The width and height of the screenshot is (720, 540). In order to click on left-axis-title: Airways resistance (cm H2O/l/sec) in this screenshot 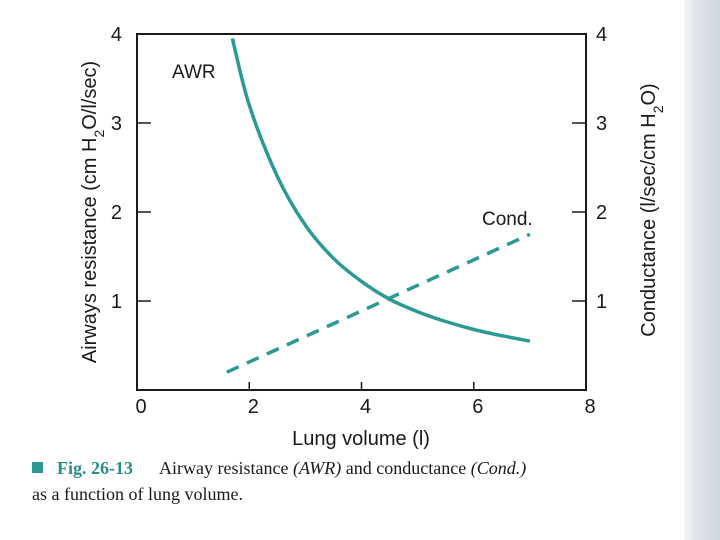, I will do `click(93, 212)`.